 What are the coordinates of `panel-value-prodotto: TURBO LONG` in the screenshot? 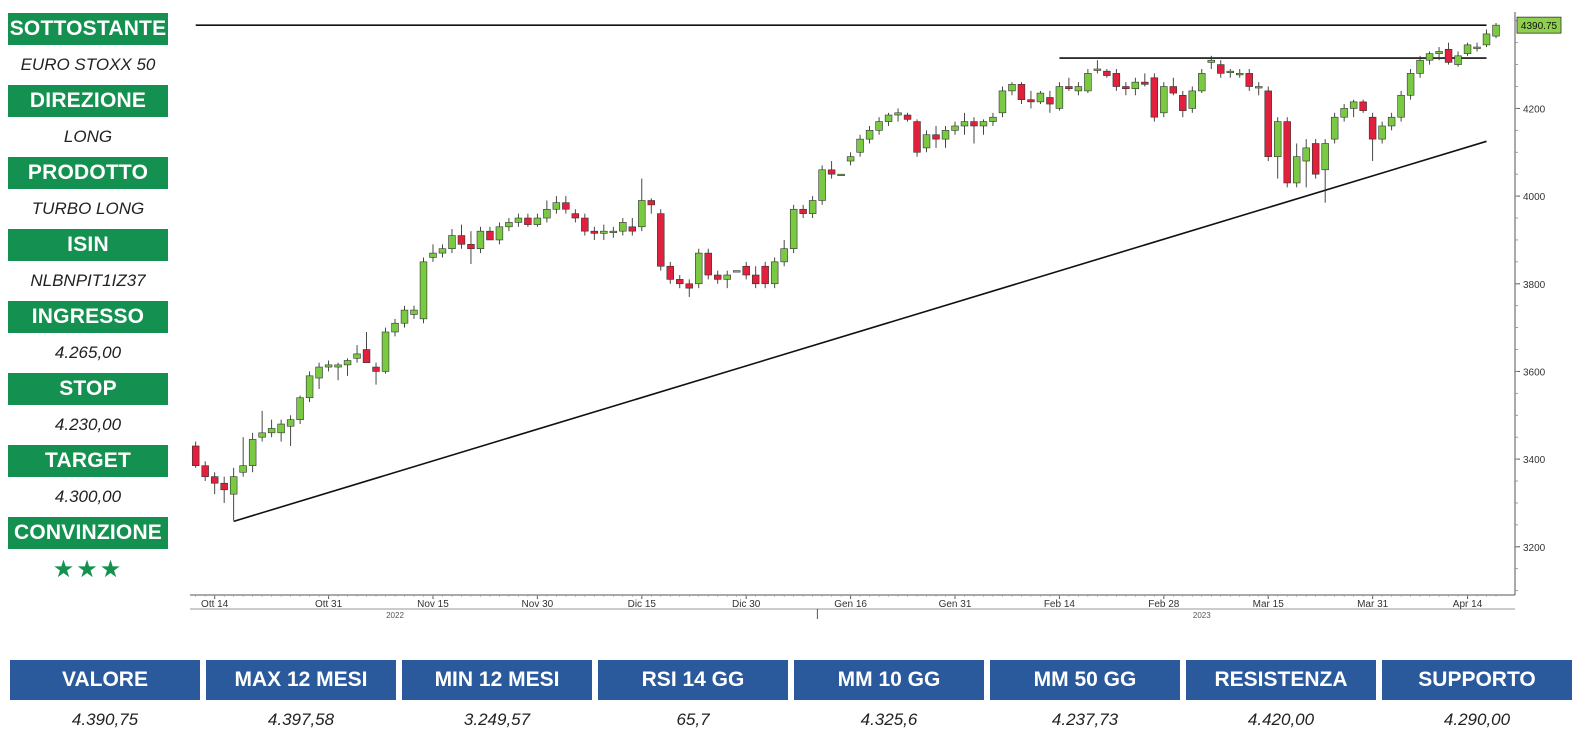 It's located at (88, 209).